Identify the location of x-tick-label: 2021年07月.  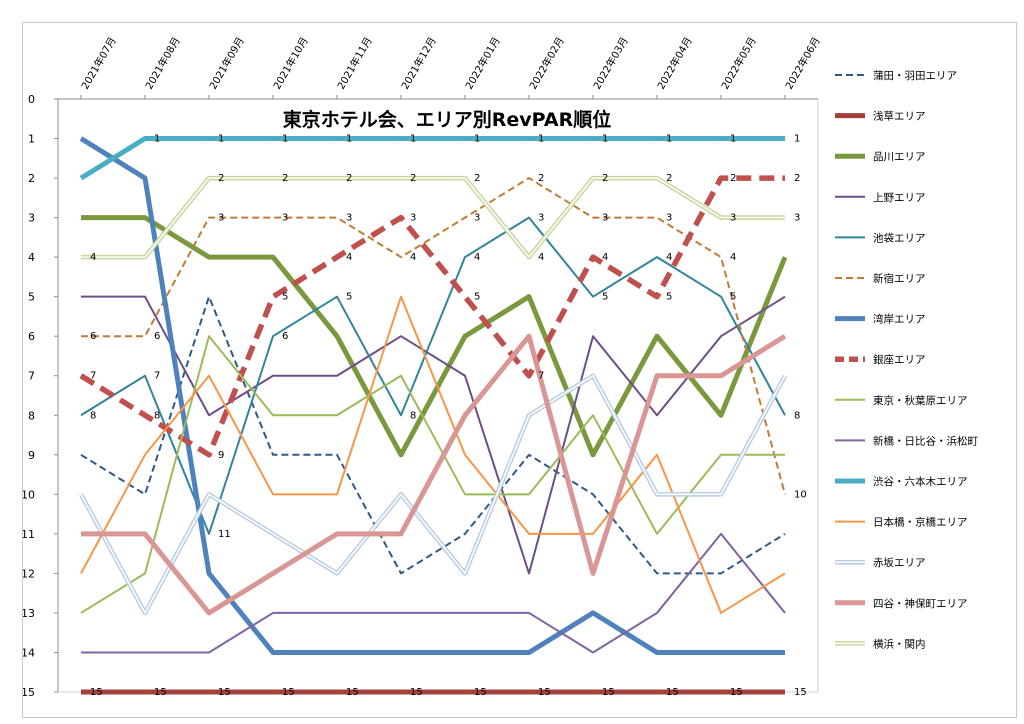
(98, 63).